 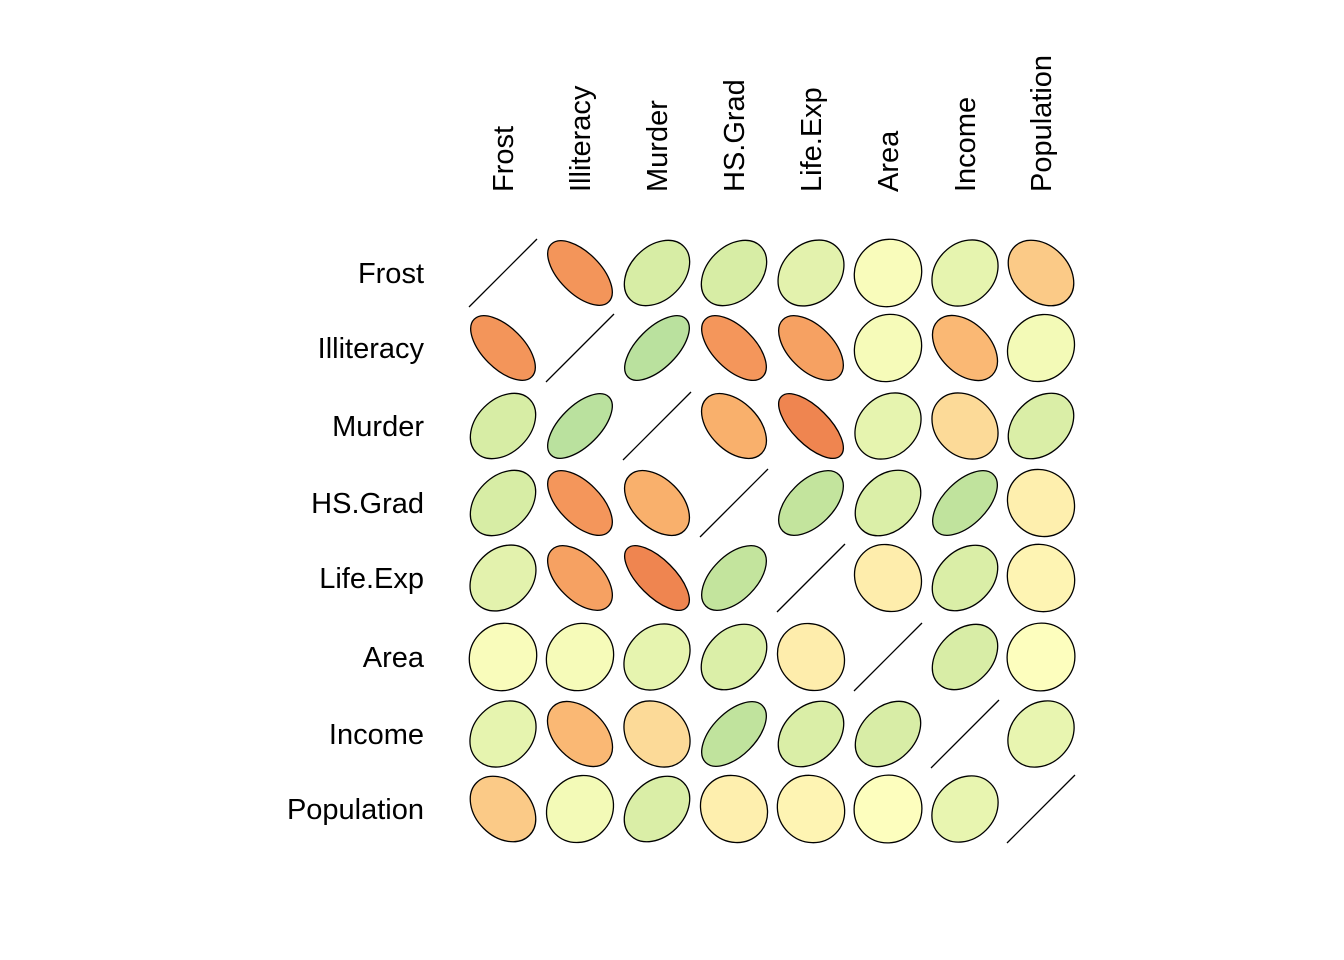 I want to click on cell-life-exp-frost-ellipse, so click(x=503, y=578).